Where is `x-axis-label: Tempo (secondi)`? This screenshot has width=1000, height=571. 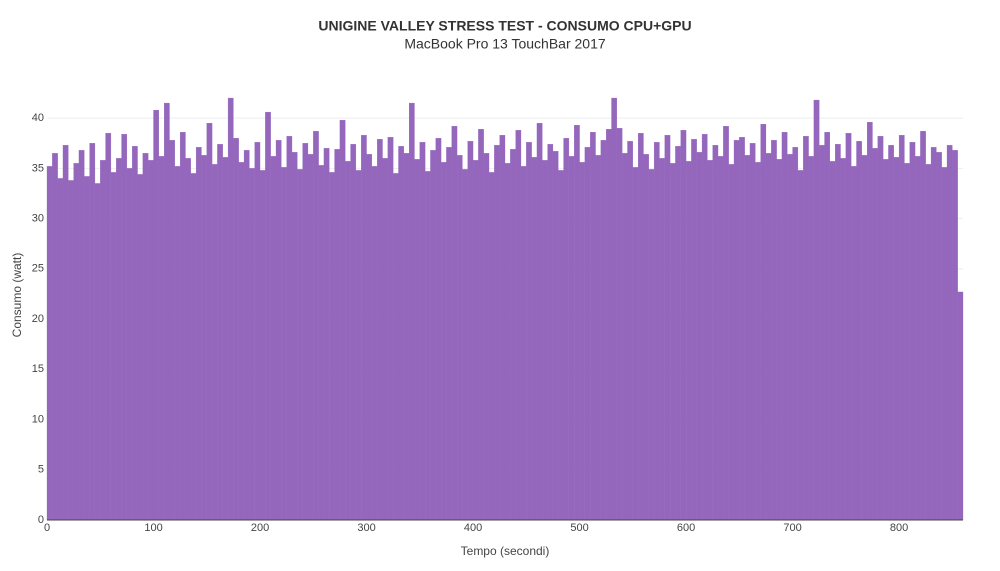 x-axis-label: Tempo (secondi) is located at coordinates (505, 551).